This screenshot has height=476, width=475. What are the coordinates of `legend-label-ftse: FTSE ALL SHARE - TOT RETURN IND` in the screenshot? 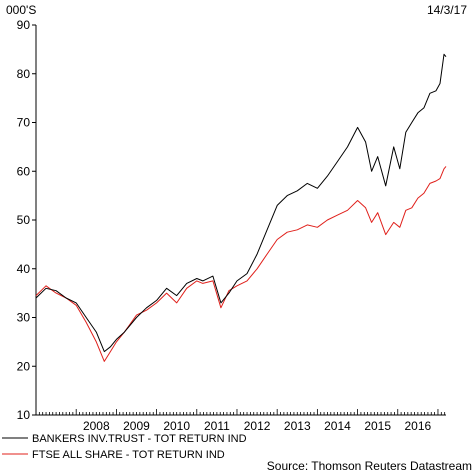 It's located at (128, 455).